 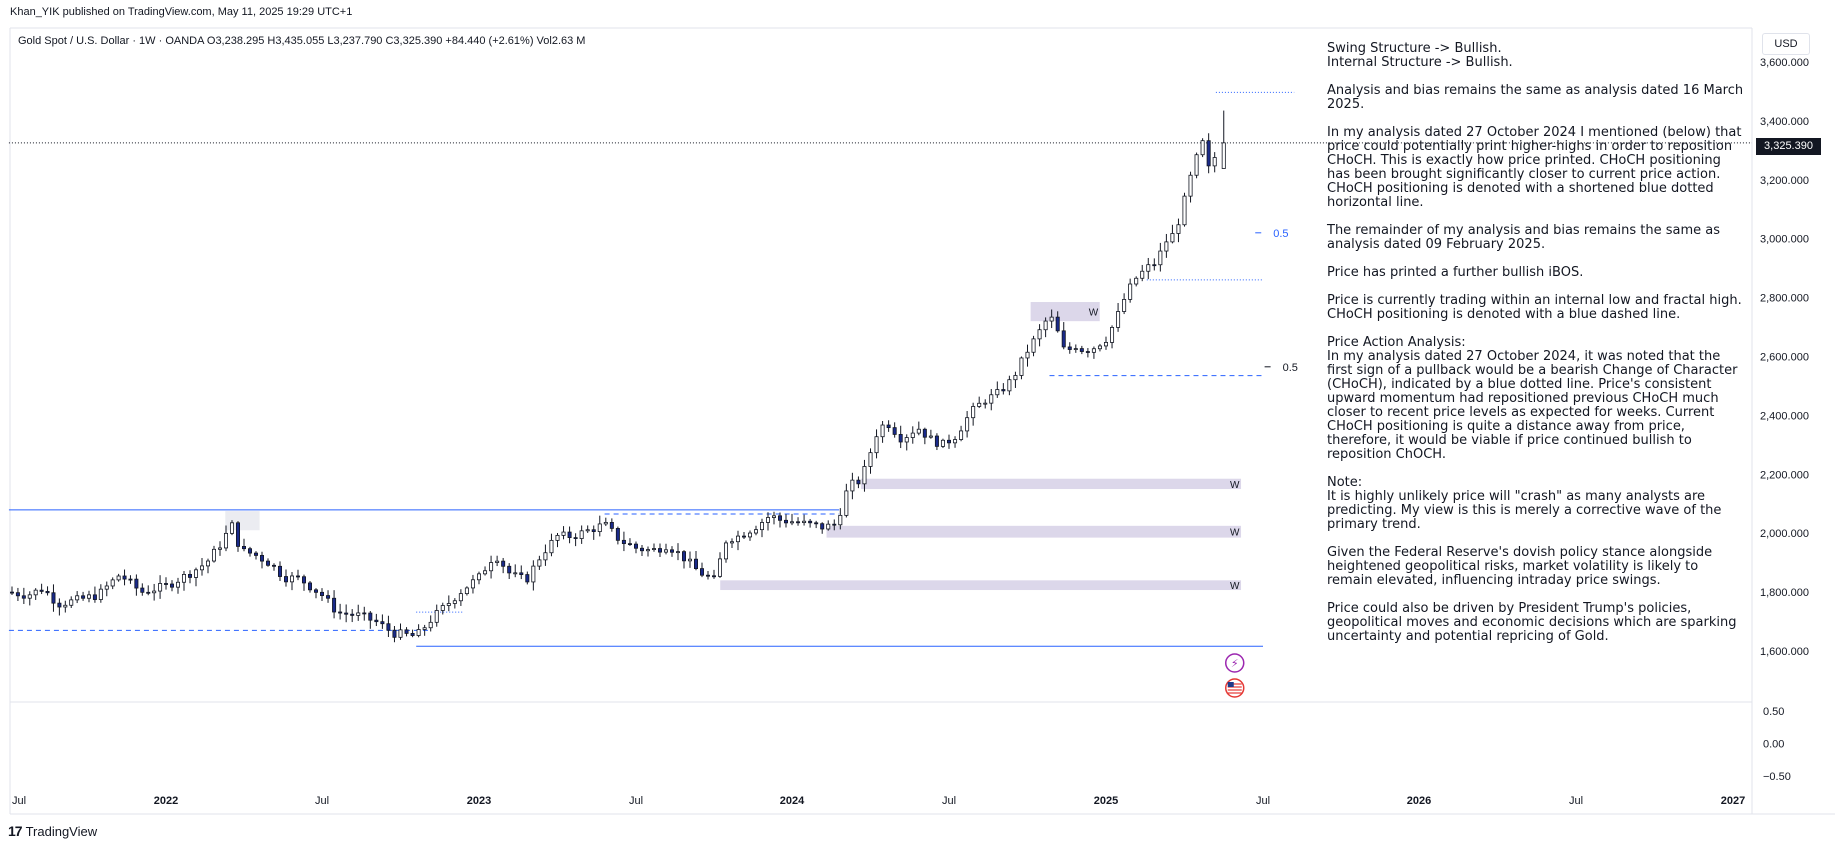 I want to click on price-tick-label: 3,000.000, so click(x=1784, y=240).